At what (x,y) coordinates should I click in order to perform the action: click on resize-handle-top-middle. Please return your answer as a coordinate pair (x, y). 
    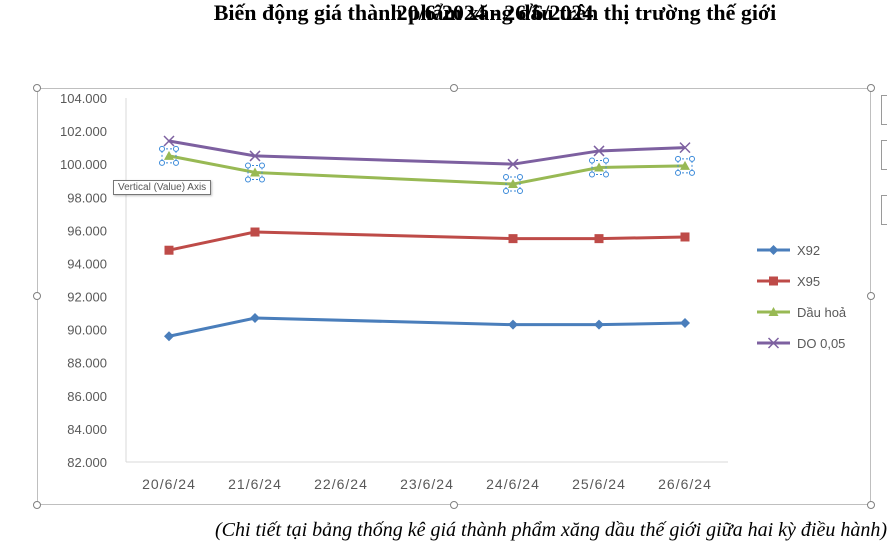
    Looking at the image, I should click on (454, 88).